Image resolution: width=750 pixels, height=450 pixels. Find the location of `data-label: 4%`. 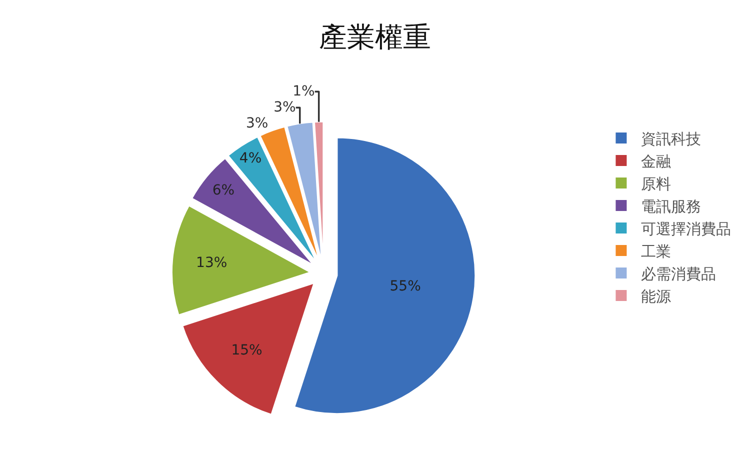

data-label: 4% is located at coordinates (250, 158).